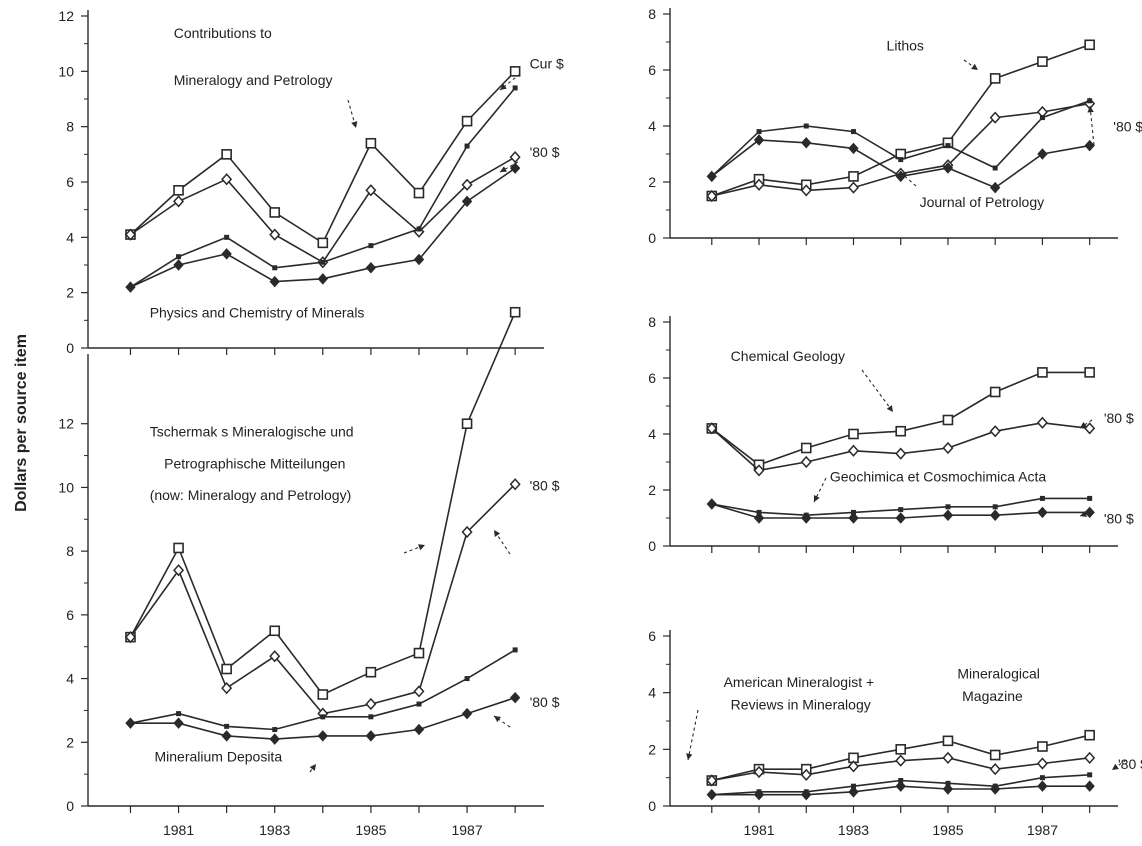 The height and width of the screenshot is (846, 1142). Describe the element at coordinates (223, 33) in the screenshot. I see `annotation-label: Contributions to` at that location.